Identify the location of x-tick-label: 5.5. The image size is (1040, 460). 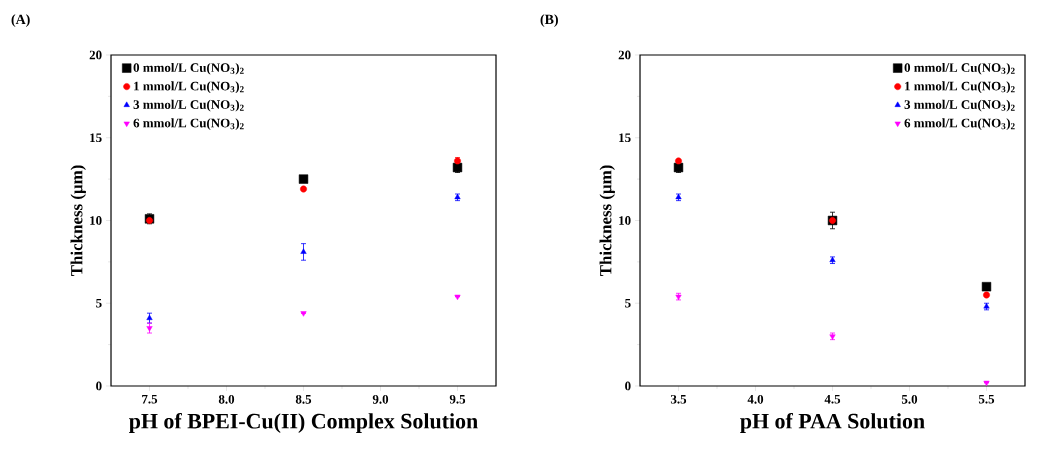
(986, 399).